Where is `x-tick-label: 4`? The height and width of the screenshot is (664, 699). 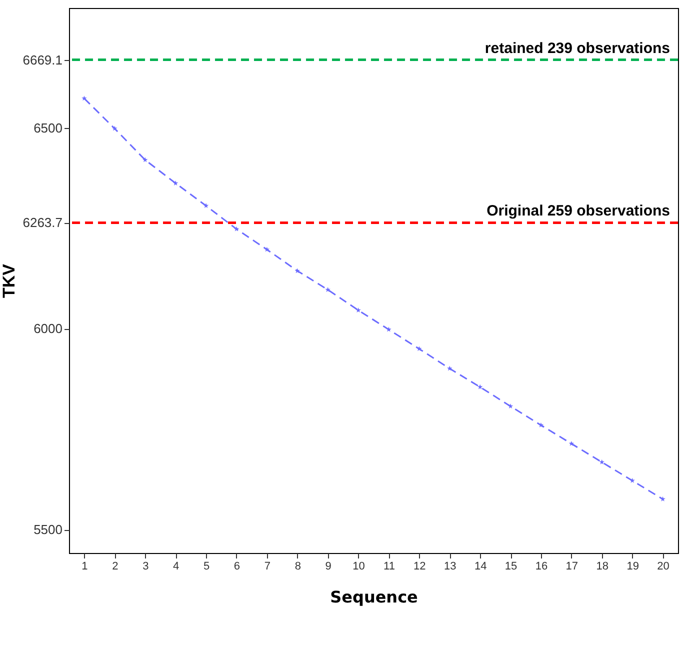
x-tick-label: 4 is located at coordinates (176, 566).